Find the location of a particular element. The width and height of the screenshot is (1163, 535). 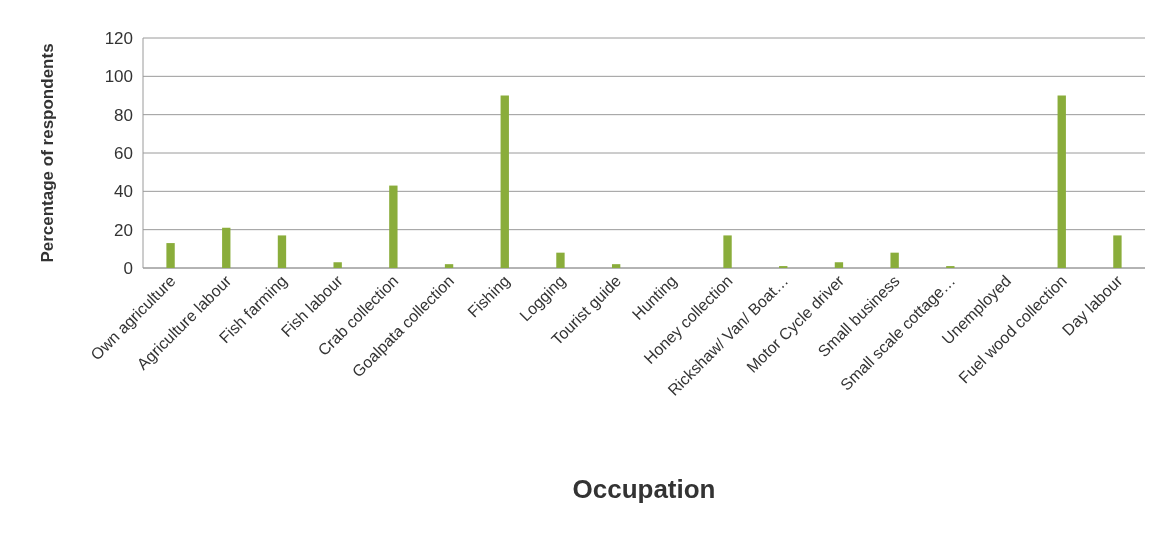

y-tick-label: 60 is located at coordinates (123, 153).